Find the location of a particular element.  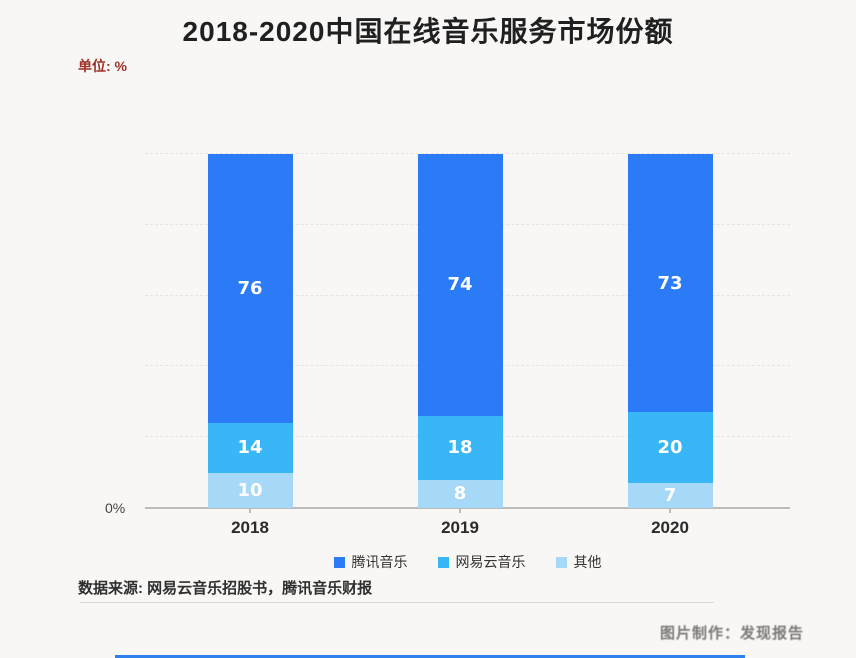

segment-value-label: 8 is located at coordinates (460, 494).